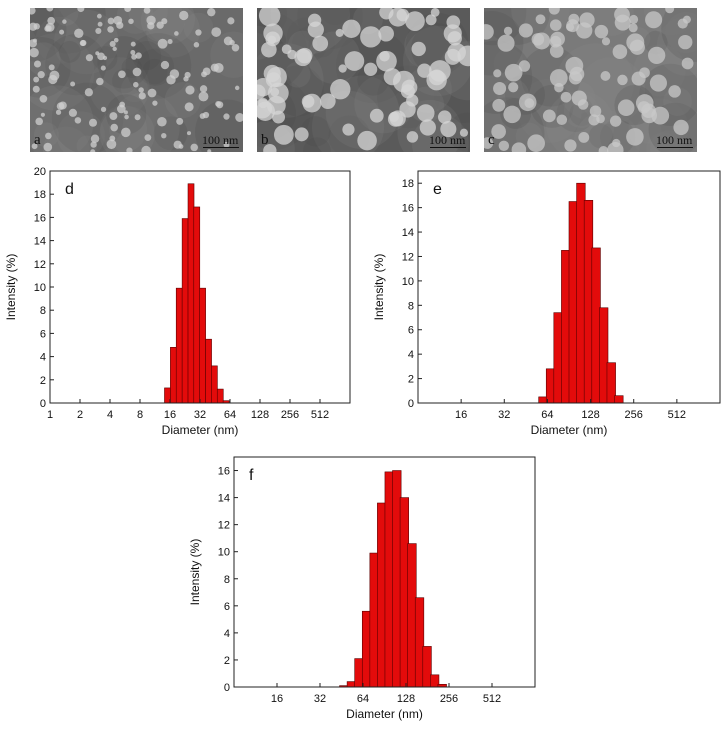  I want to click on panel-label-a: a, so click(37, 140).